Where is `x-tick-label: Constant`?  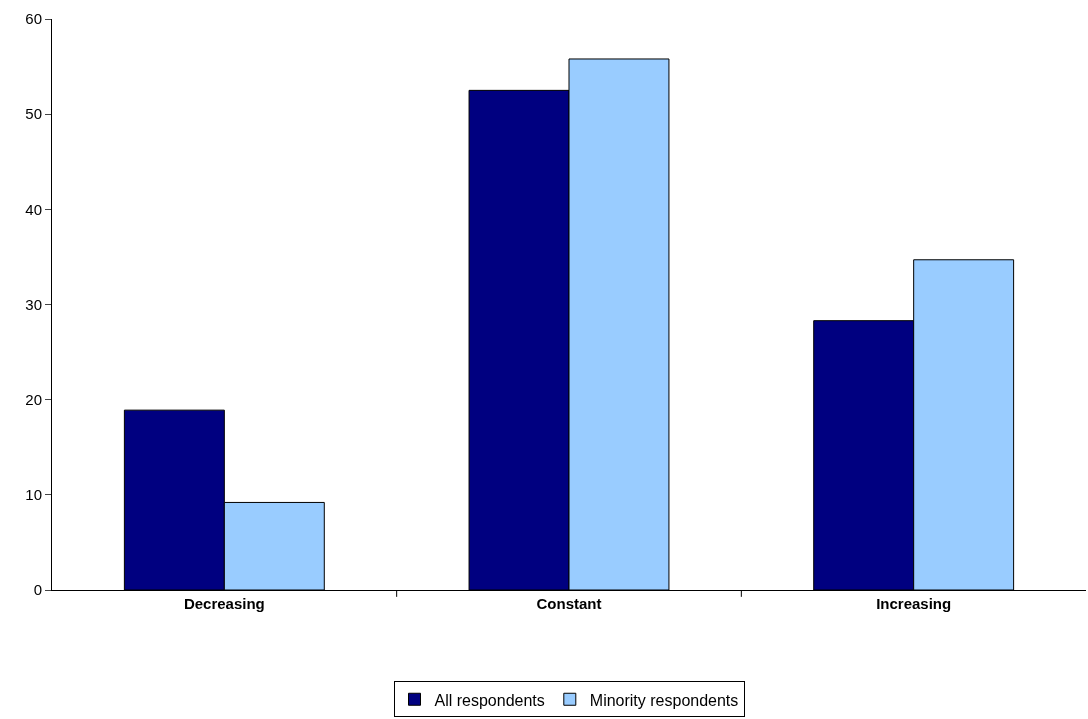
x-tick-label: Constant is located at coordinates (569, 603).